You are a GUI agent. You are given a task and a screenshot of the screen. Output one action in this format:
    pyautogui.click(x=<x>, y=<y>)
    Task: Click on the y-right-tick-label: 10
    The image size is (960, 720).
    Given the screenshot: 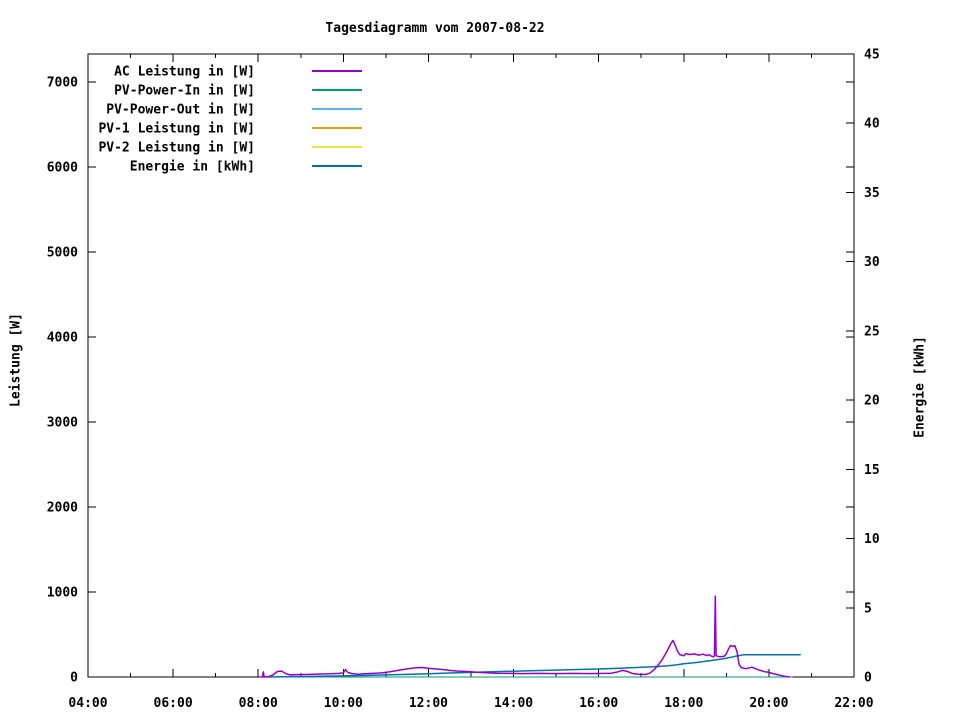 What is the action you would take?
    pyautogui.click(x=872, y=539)
    